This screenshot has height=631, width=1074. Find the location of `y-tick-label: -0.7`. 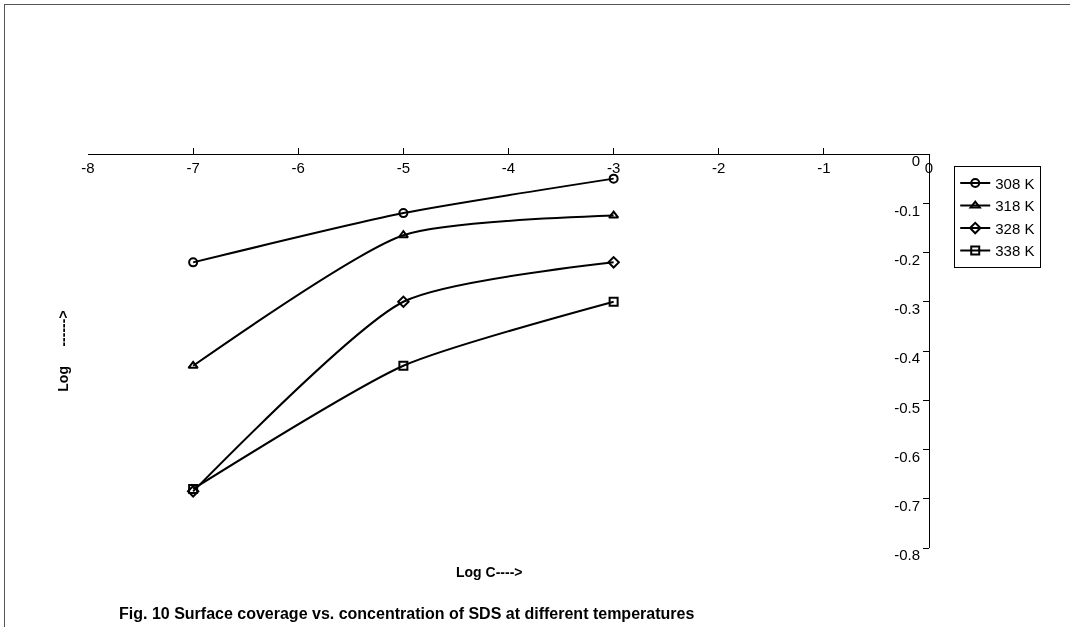

y-tick-label: -0.7 is located at coordinates (907, 505).